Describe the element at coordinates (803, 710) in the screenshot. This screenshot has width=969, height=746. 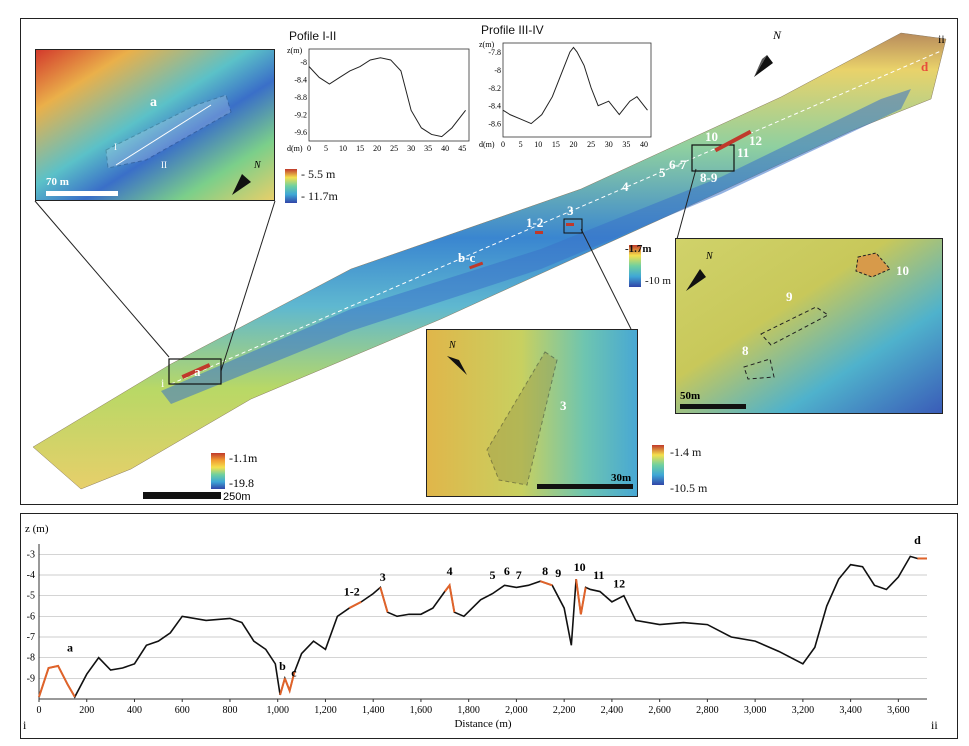
I see `x-tick-label: 3,200` at that location.